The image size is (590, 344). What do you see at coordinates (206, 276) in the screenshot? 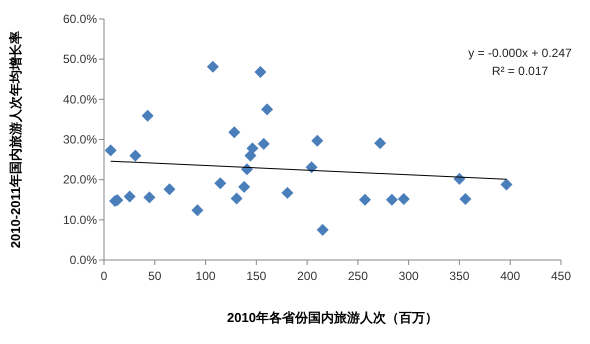
I see `x-tick-label: 100` at bounding box center [206, 276].